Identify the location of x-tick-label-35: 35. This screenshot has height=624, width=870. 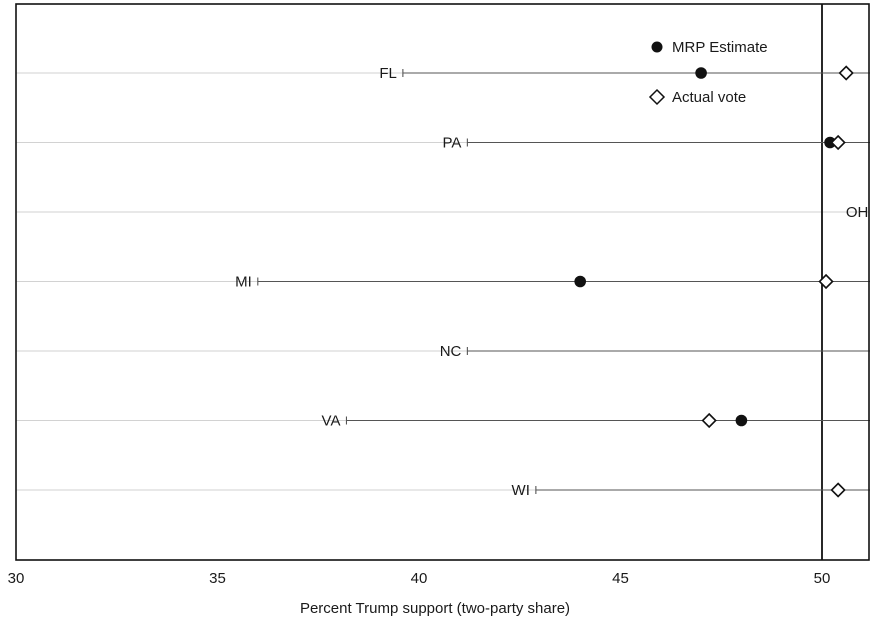
(217, 578).